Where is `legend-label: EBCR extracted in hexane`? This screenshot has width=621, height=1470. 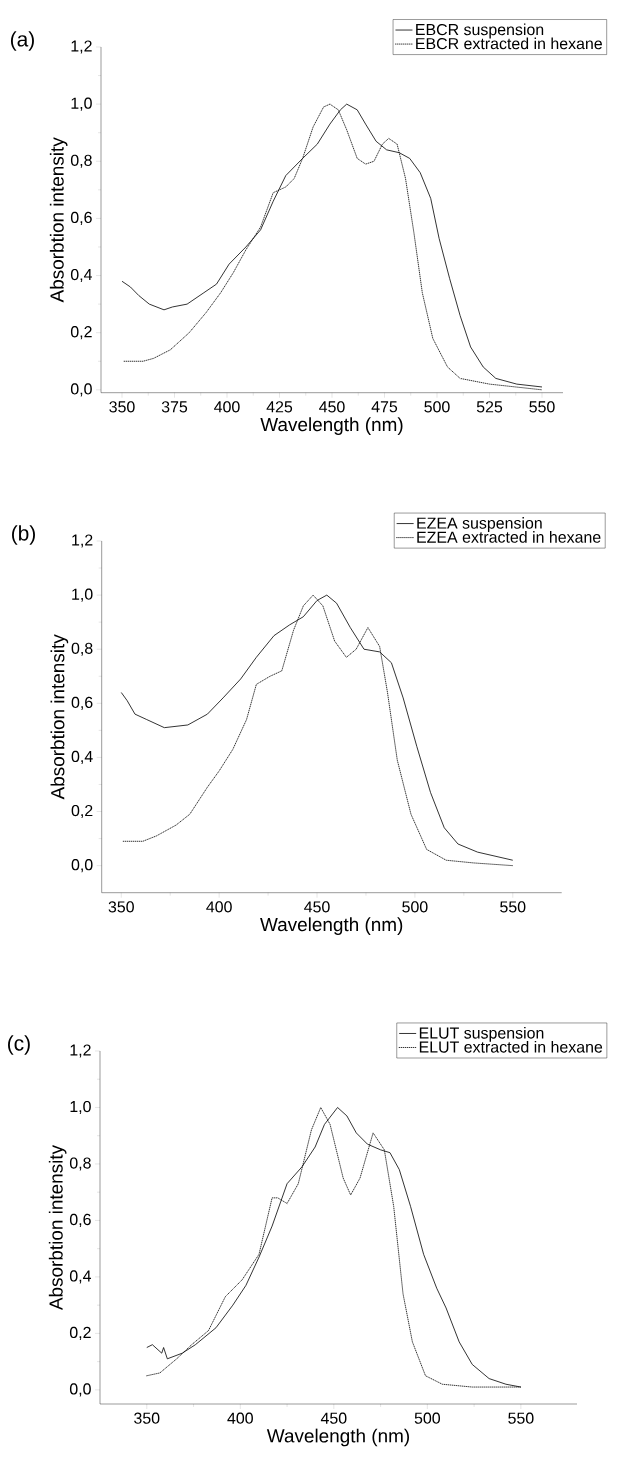 legend-label: EBCR extracted in hexane is located at coordinates (509, 43).